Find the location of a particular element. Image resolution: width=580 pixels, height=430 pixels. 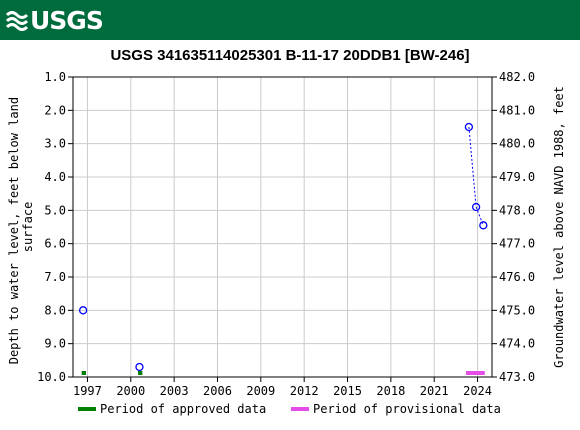

y-right-tick-label: 478.0 is located at coordinates (517, 210).